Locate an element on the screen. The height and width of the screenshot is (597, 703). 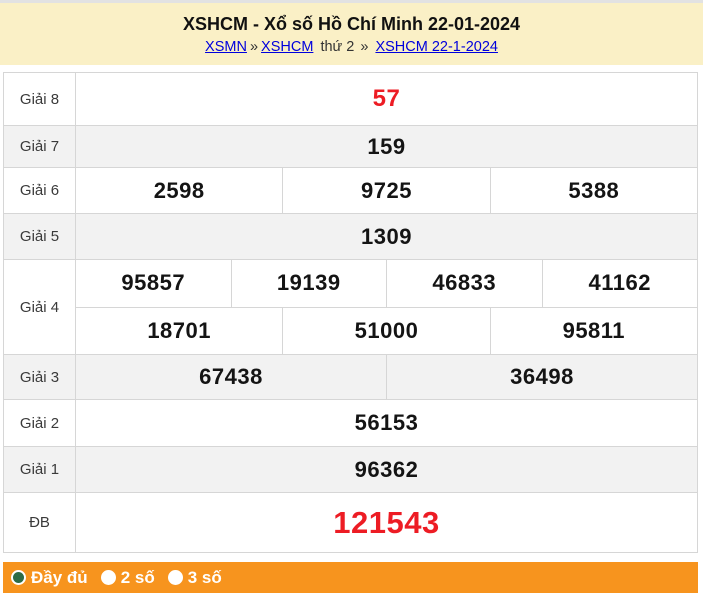
prize-row: Giải 5 1309 is located at coordinates (350, 236).